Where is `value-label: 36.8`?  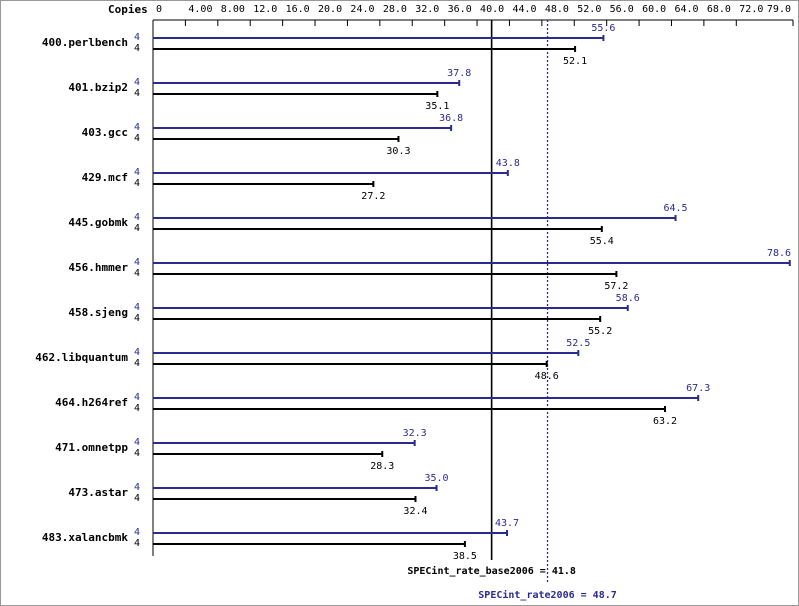 value-label: 36.8 is located at coordinates (451, 118).